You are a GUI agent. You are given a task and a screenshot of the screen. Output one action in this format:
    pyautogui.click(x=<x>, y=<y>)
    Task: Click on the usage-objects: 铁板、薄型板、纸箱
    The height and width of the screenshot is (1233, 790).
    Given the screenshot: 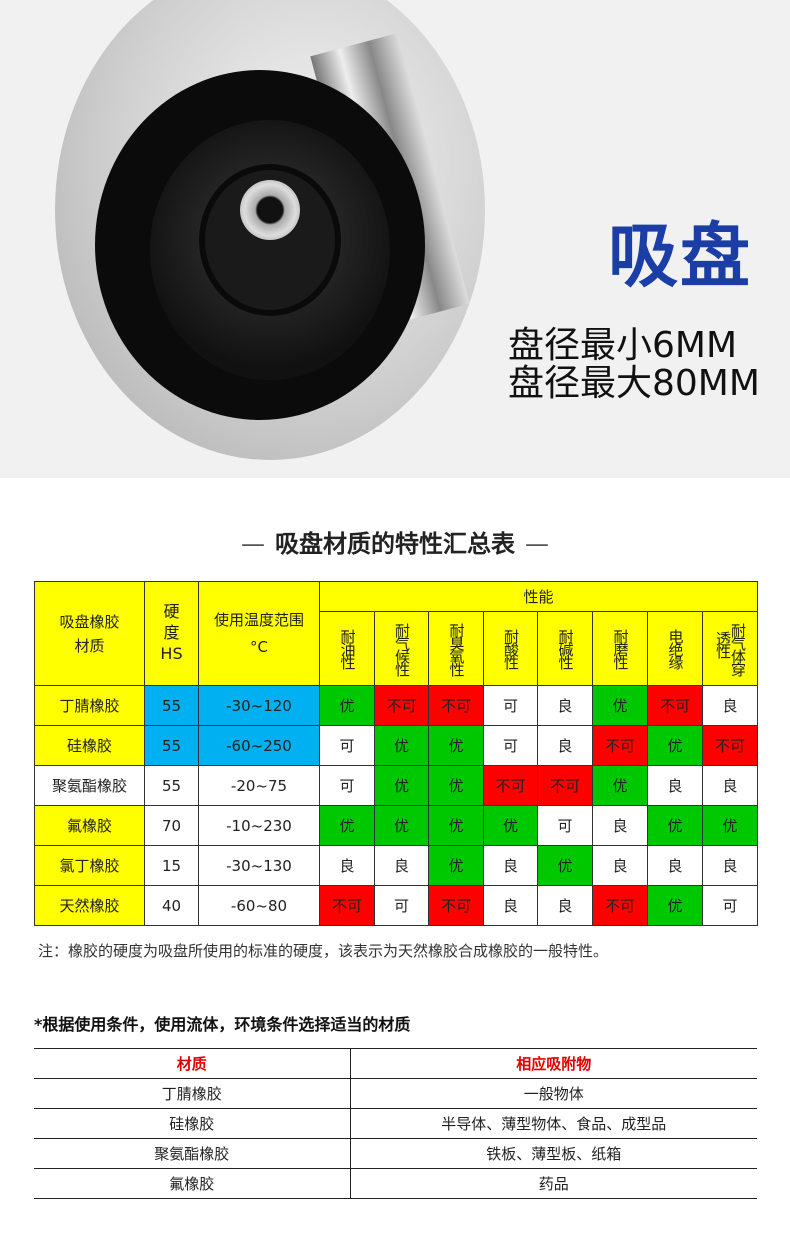 What is the action you would take?
    pyautogui.click(x=553, y=1153)
    